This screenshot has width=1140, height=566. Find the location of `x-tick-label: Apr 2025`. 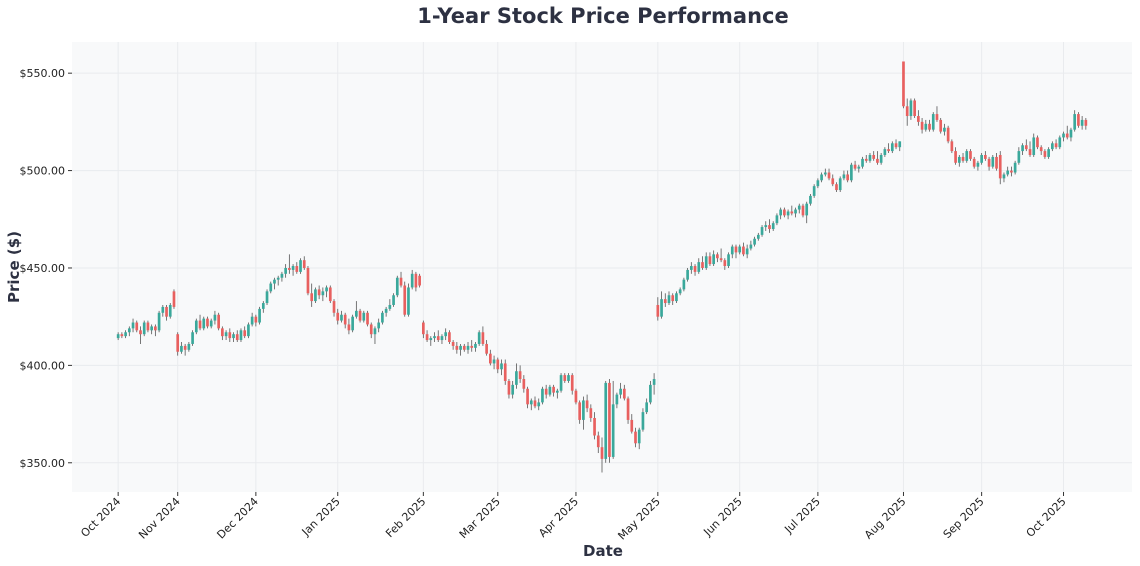

x-tick-label: Apr 2025 is located at coordinates (558, 517).